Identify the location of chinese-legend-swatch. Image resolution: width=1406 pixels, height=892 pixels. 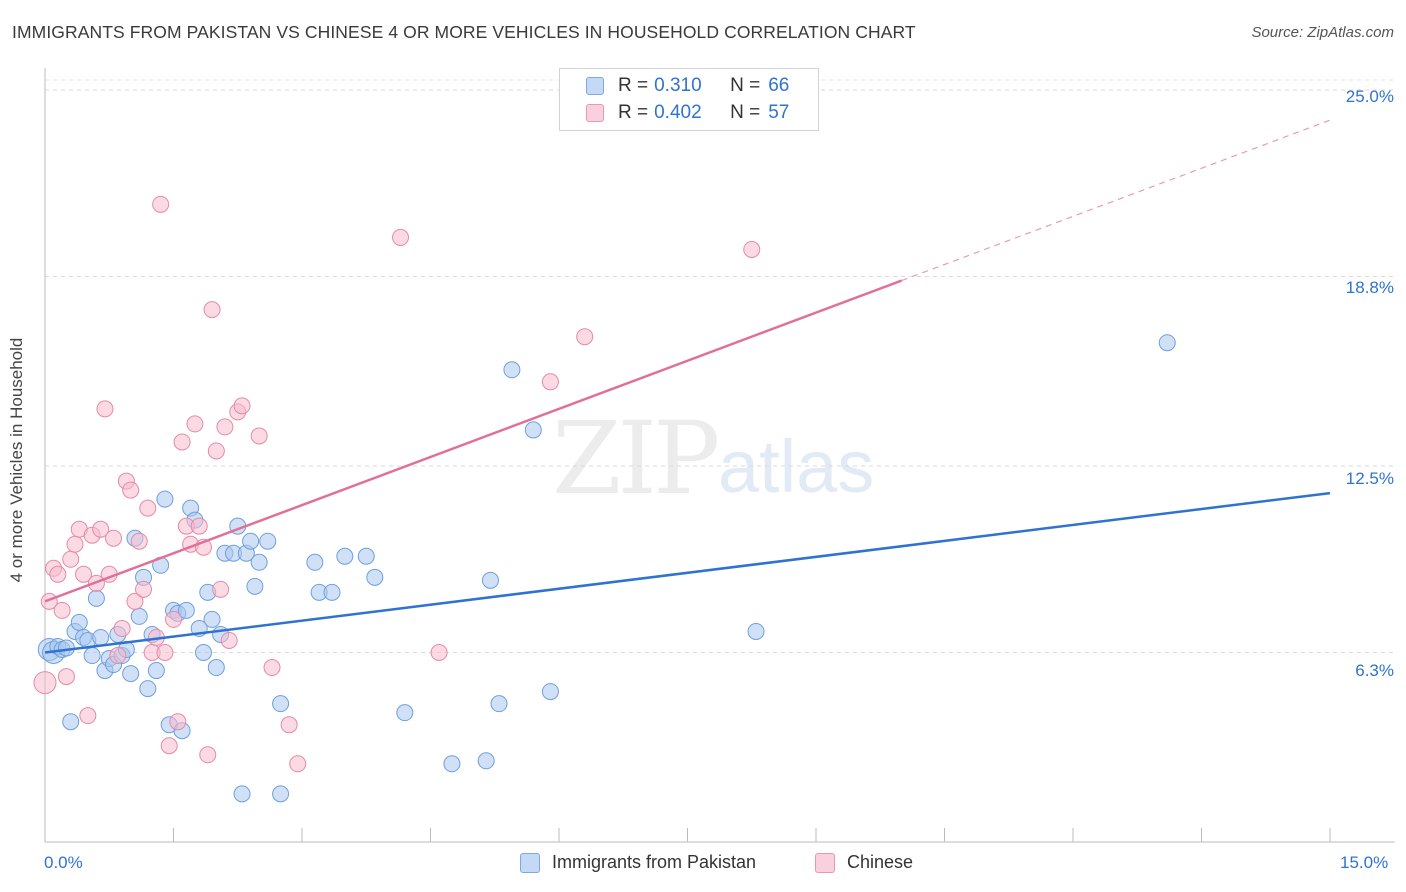
(825, 862).